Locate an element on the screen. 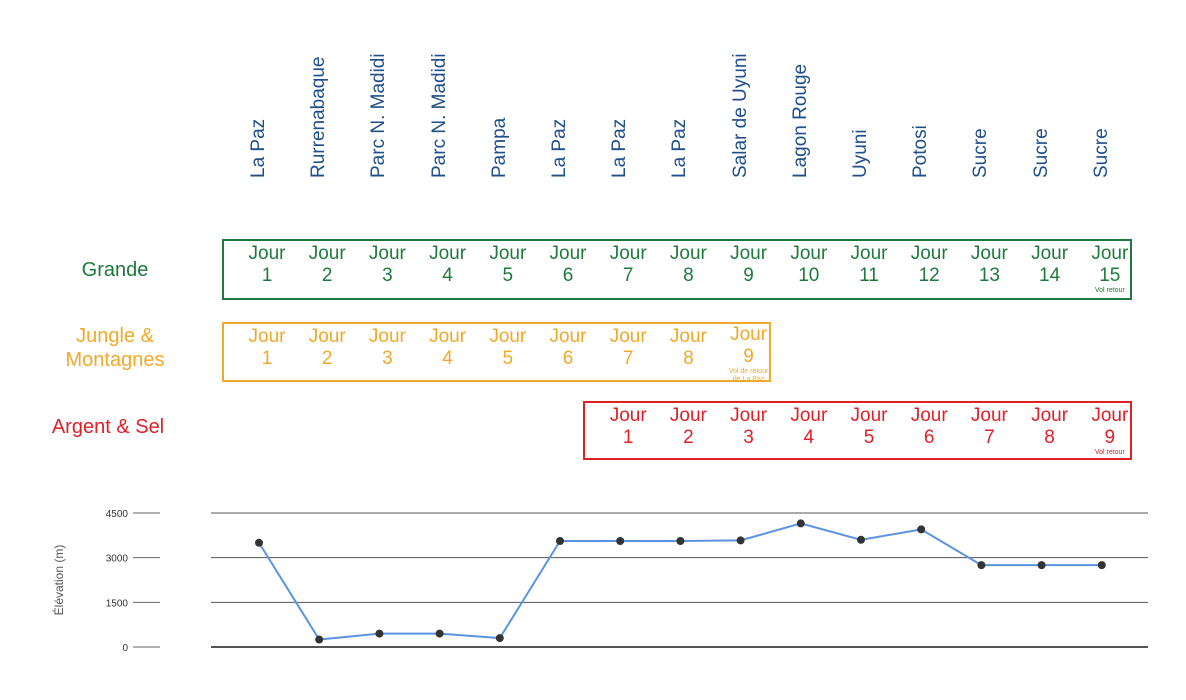 The image size is (1186, 700). day-cell: Jour 3 is located at coordinates (387, 348).